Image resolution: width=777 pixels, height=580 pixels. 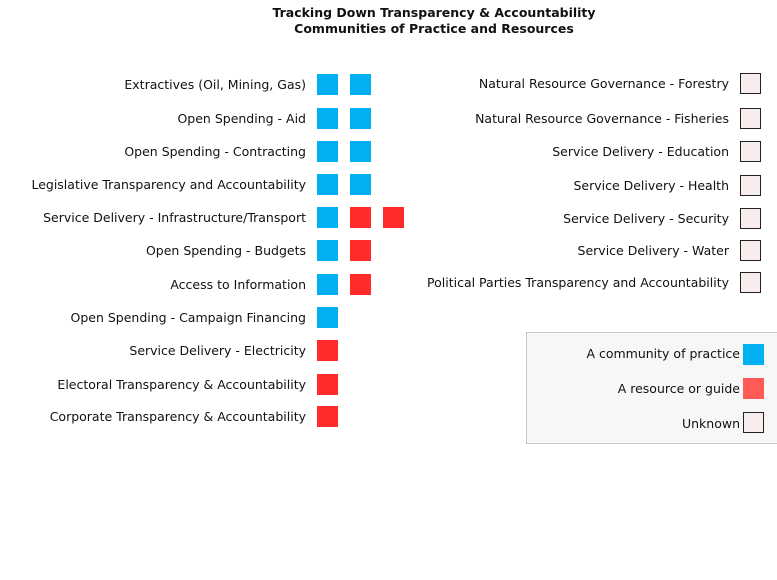 I want to click on topic-label: Natural Resource Governance - Fisheries, so click(x=602, y=118).